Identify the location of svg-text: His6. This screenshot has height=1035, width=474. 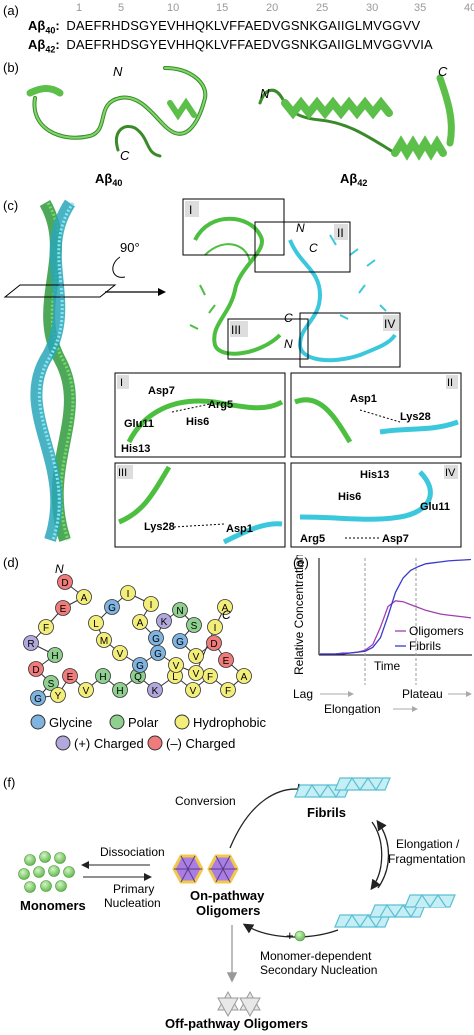
(197, 422).